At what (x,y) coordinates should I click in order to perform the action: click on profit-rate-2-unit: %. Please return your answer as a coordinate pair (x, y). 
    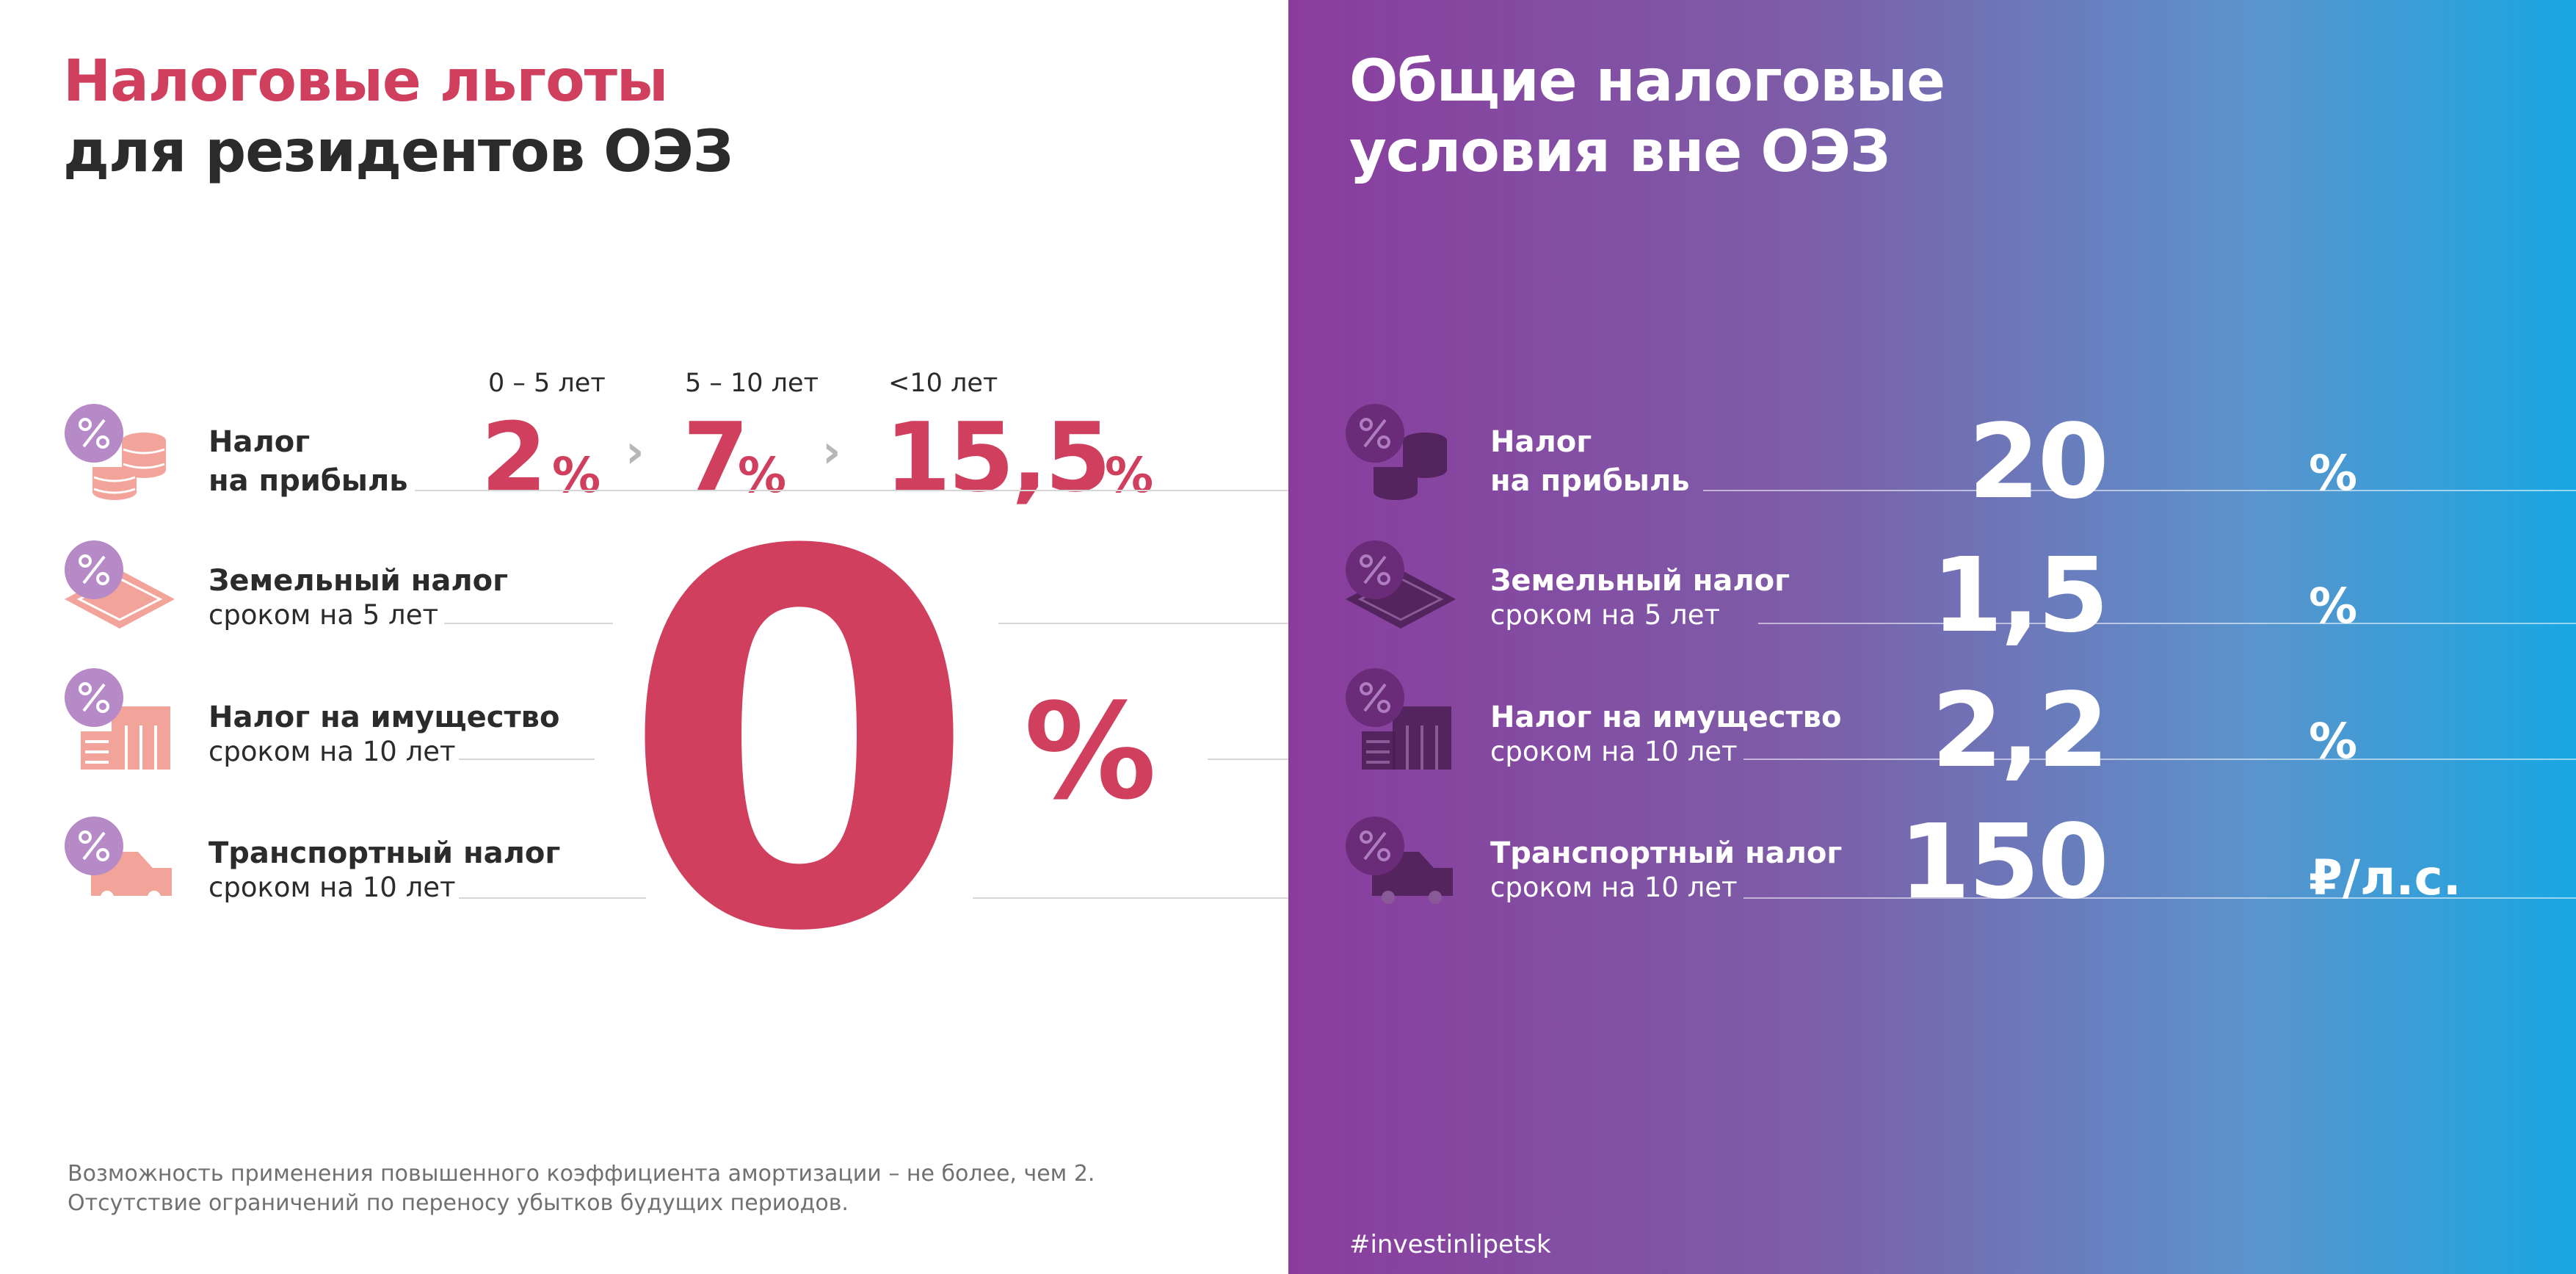
    Looking at the image, I should click on (763, 475).